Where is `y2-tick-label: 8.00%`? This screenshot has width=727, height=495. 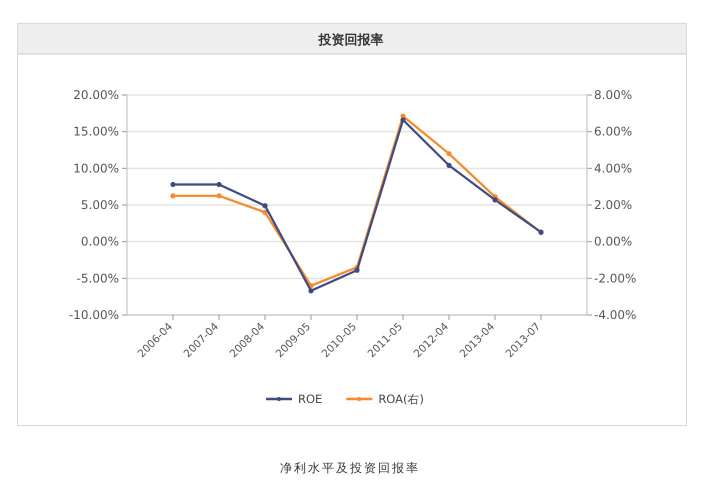
y2-tick-label: 8.00% is located at coordinates (613, 95).